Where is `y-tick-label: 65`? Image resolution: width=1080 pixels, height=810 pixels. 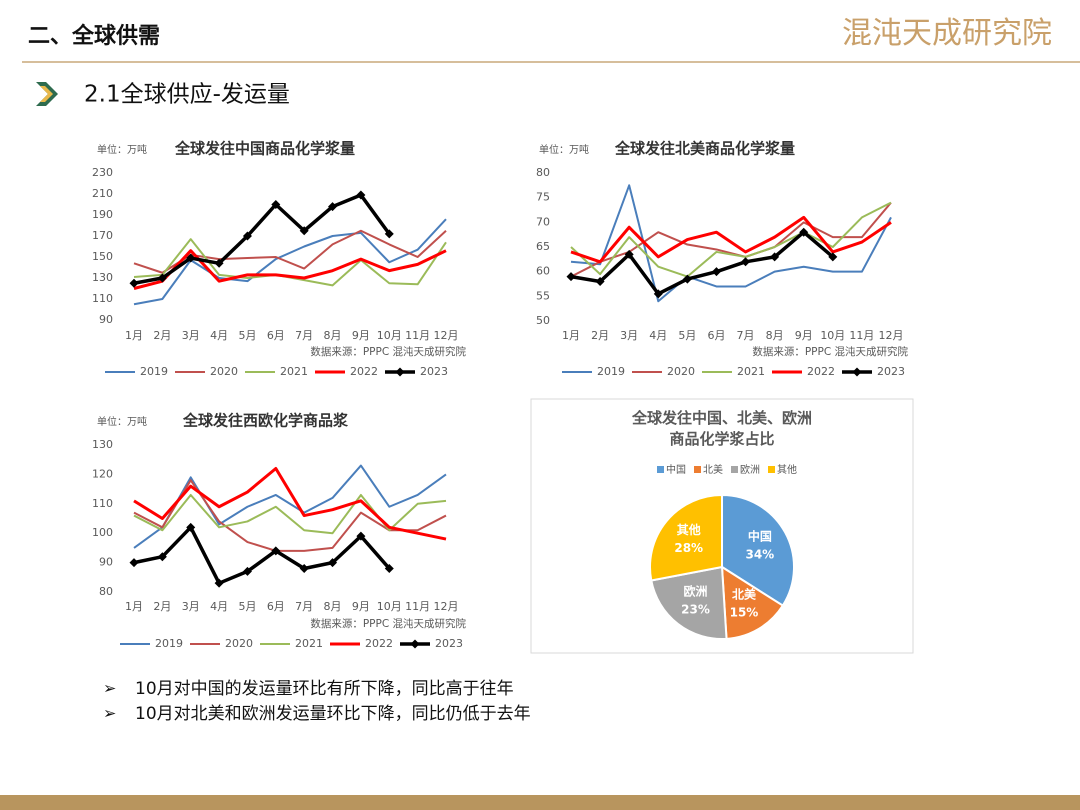 y-tick-label: 65 is located at coordinates (543, 246).